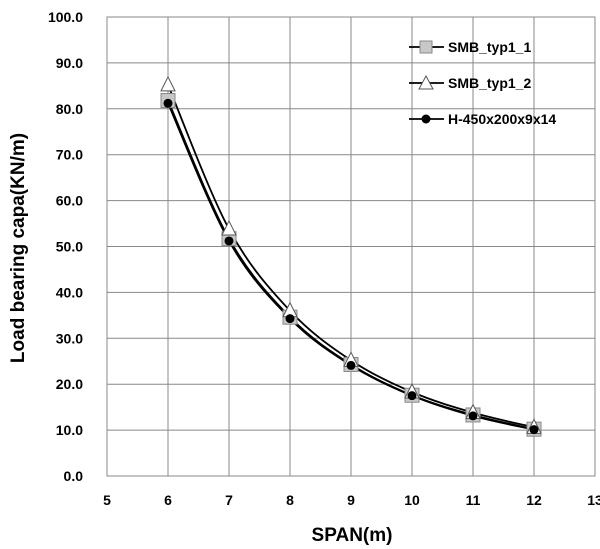 This screenshot has width=600, height=549. I want to click on y-tick-label: 50.0, so click(69, 247).